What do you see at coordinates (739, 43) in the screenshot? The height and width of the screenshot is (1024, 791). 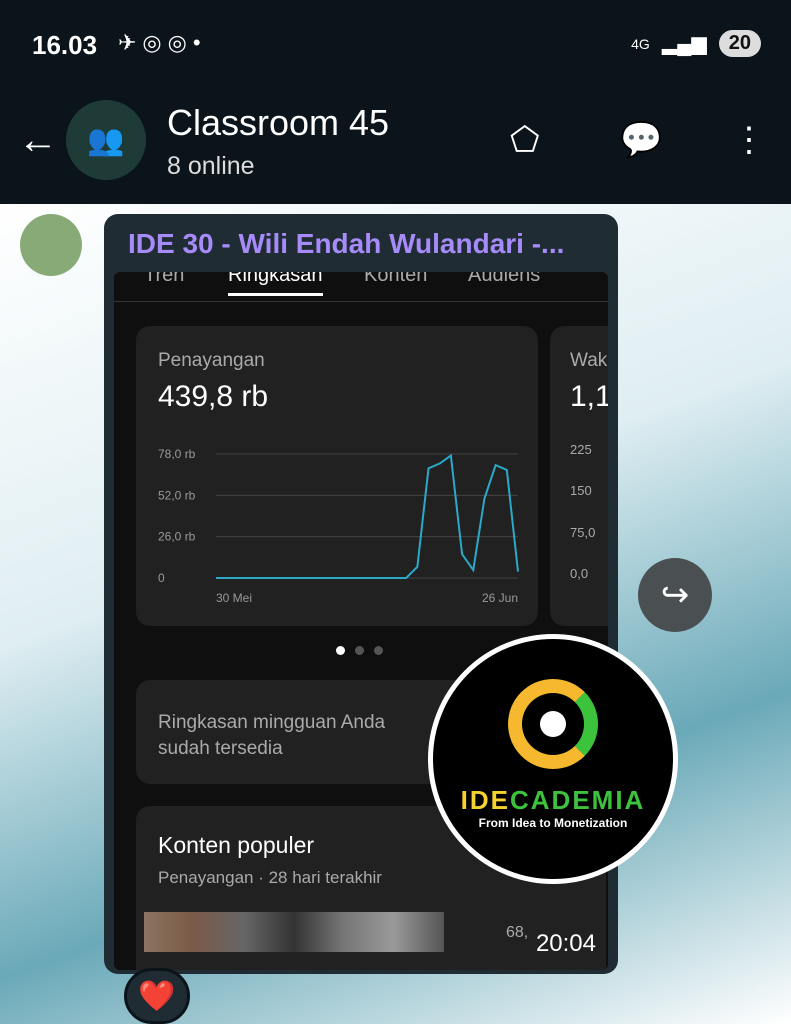 I see `battery-indicator: 20` at bounding box center [739, 43].